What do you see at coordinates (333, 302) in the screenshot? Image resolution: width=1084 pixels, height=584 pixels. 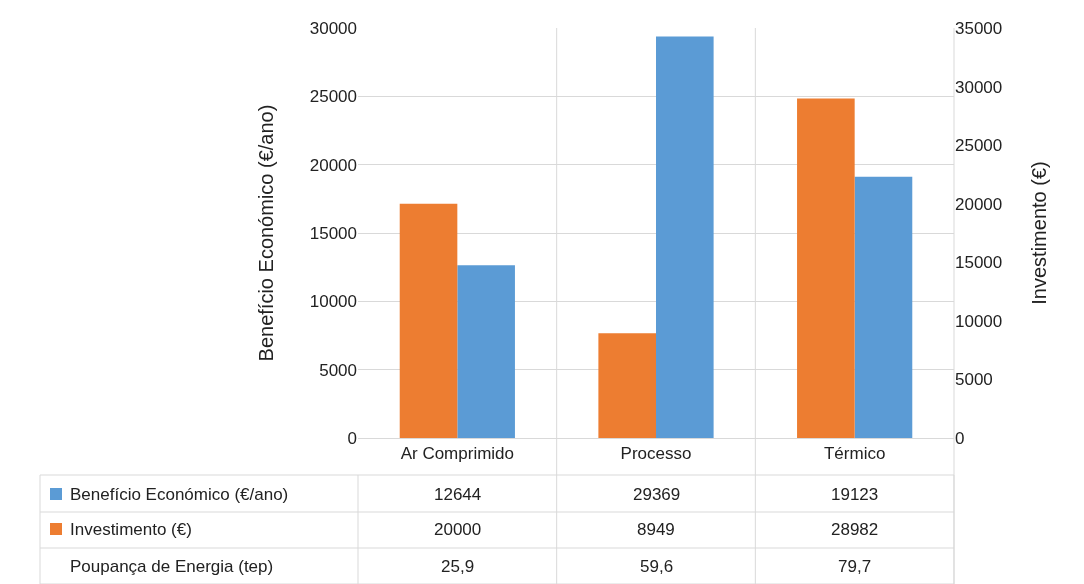 I see `y-tick-label: 10000` at bounding box center [333, 302].